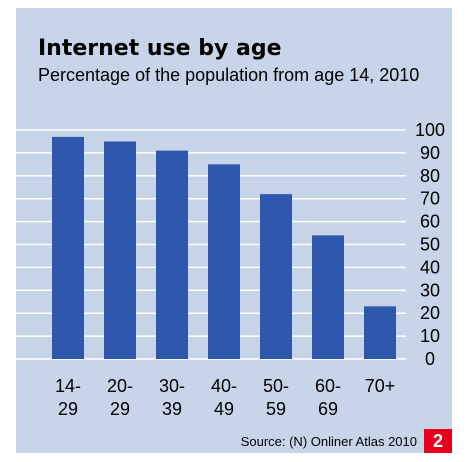  What do you see at coordinates (68, 386) in the screenshot?
I see `x-tick-label: 14-` at bounding box center [68, 386].